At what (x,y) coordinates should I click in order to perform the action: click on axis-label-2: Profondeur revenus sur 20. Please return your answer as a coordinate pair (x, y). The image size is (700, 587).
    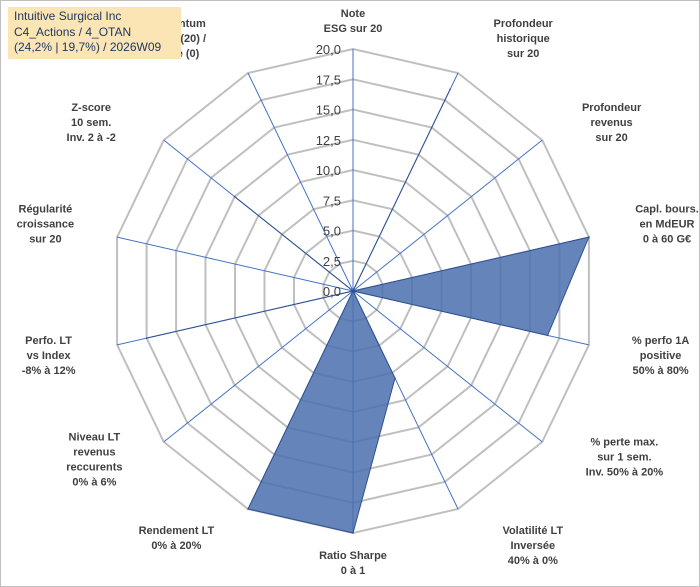
    Looking at the image, I should click on (612, 123).